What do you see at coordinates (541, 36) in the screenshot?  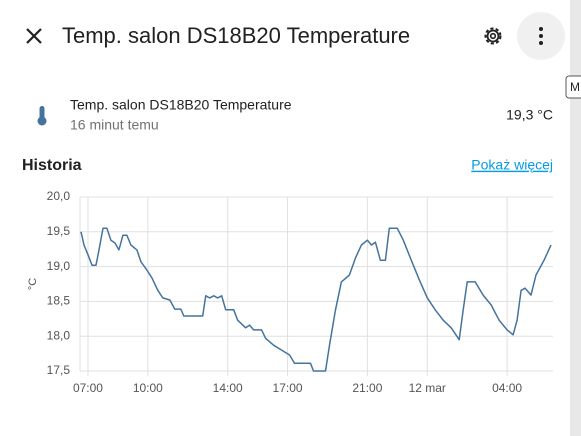 I see `menu-icon` at bounding box center [541, 36].